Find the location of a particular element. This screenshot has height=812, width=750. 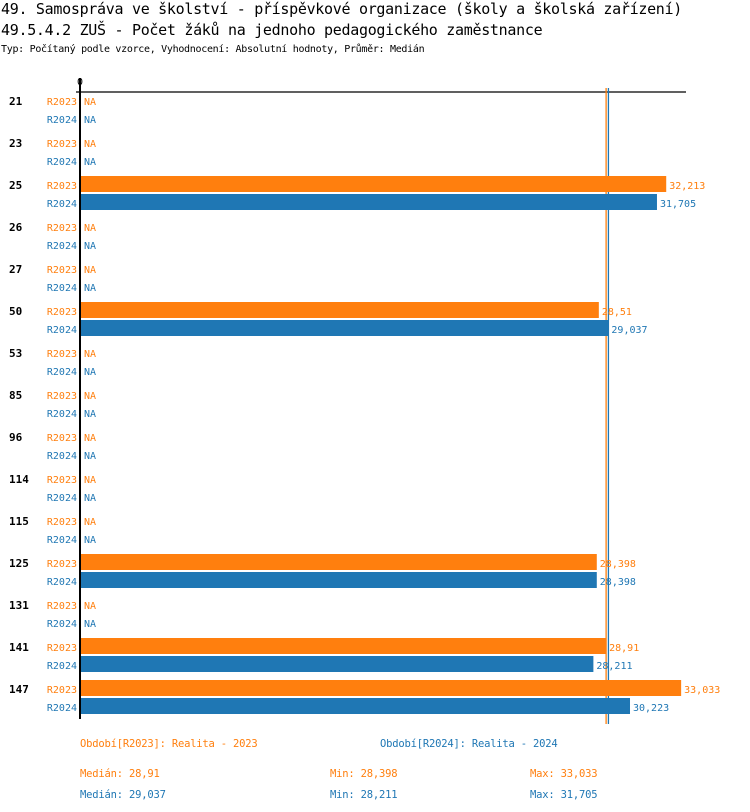

value-label: 28,91 is located at coordinates (624, 648).